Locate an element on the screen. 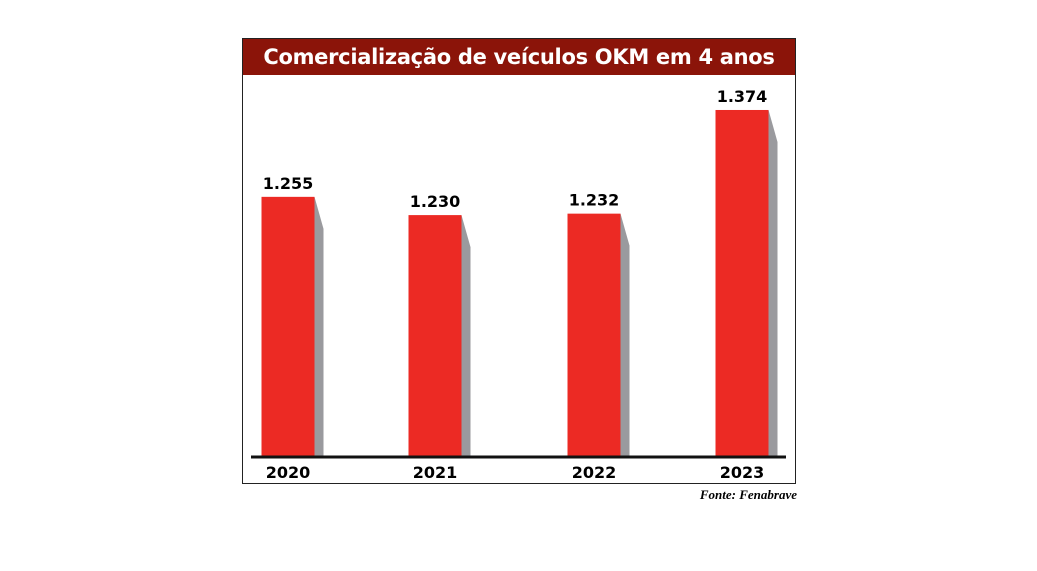 The image size is (1037, 571). value-label: 1.255 is located at coordinates (288, 183).